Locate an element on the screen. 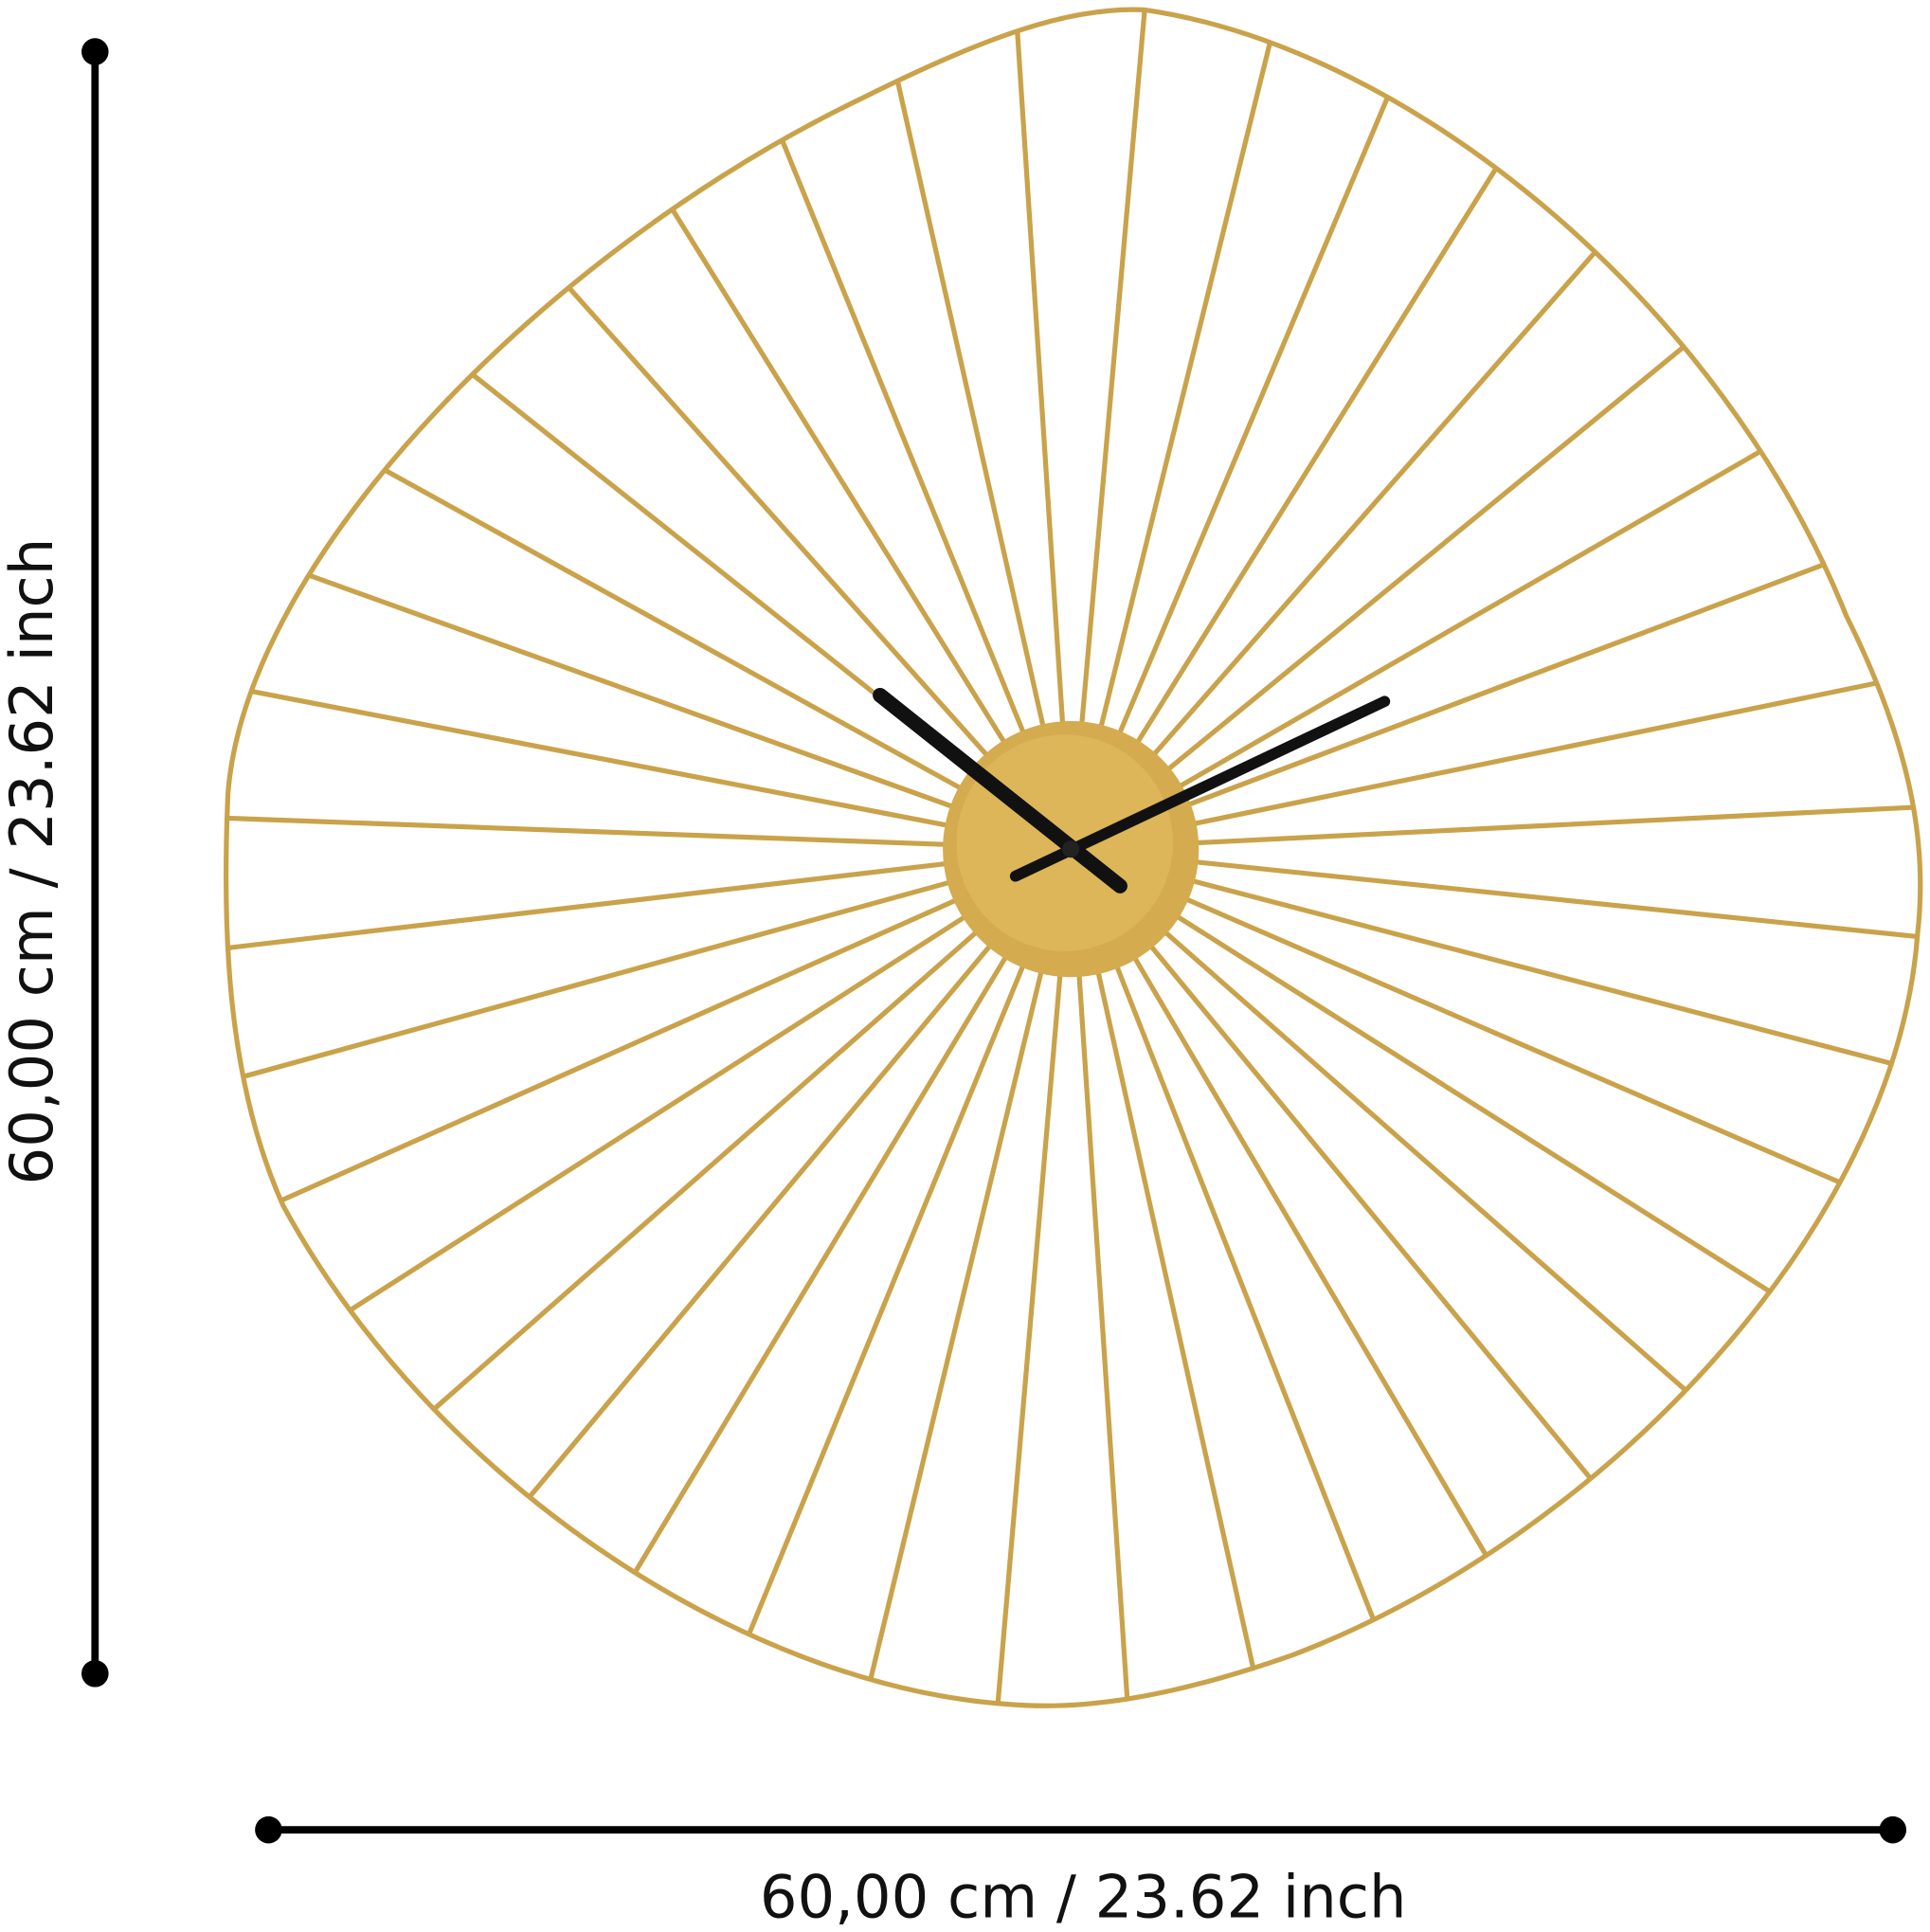 The image size is (1930, 1932). height-label: 60,00 cm / 23.62 inch is located at coordinates (33, 861).